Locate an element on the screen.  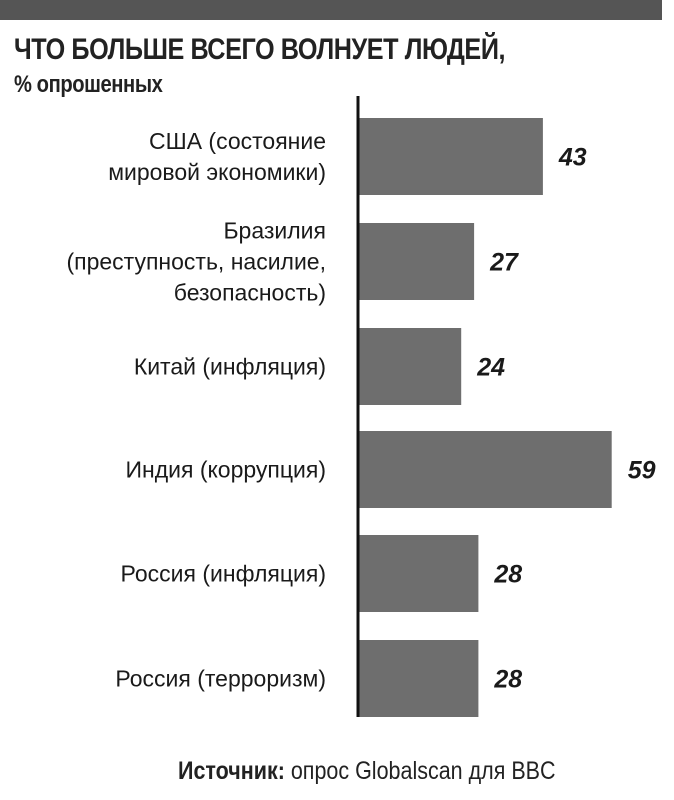
category-label: Индия (коррупция) is located at coordinates (225, 470).